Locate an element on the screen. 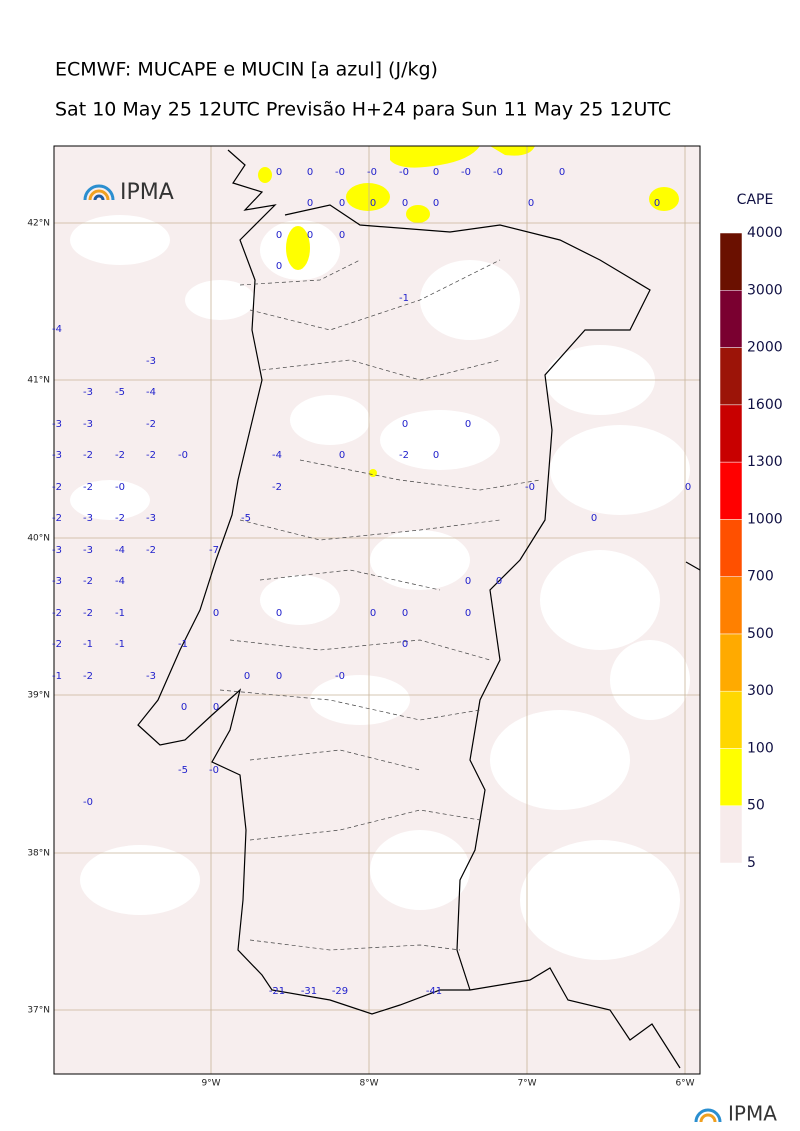 Image resolution: width=800 pixels, height=1131 pixels. lon-label: 9°W is located at coordinates (210, 1084).